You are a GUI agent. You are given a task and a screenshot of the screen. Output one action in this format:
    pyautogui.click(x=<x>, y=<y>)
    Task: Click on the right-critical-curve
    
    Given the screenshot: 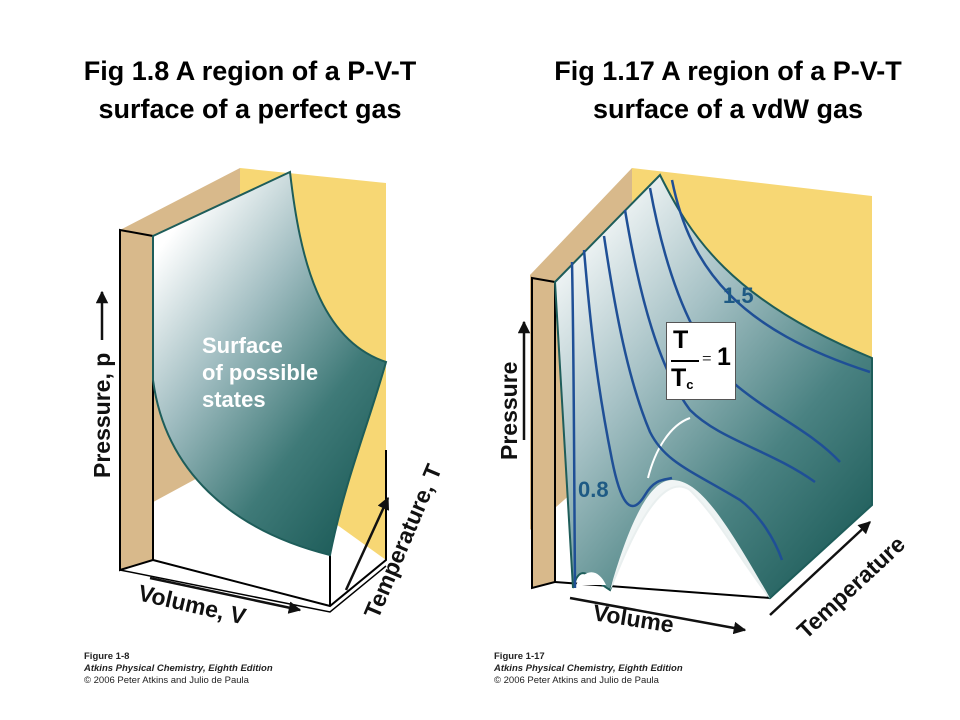 What is the action you would take?
    pyautogui.click(x=669, y=448)
    